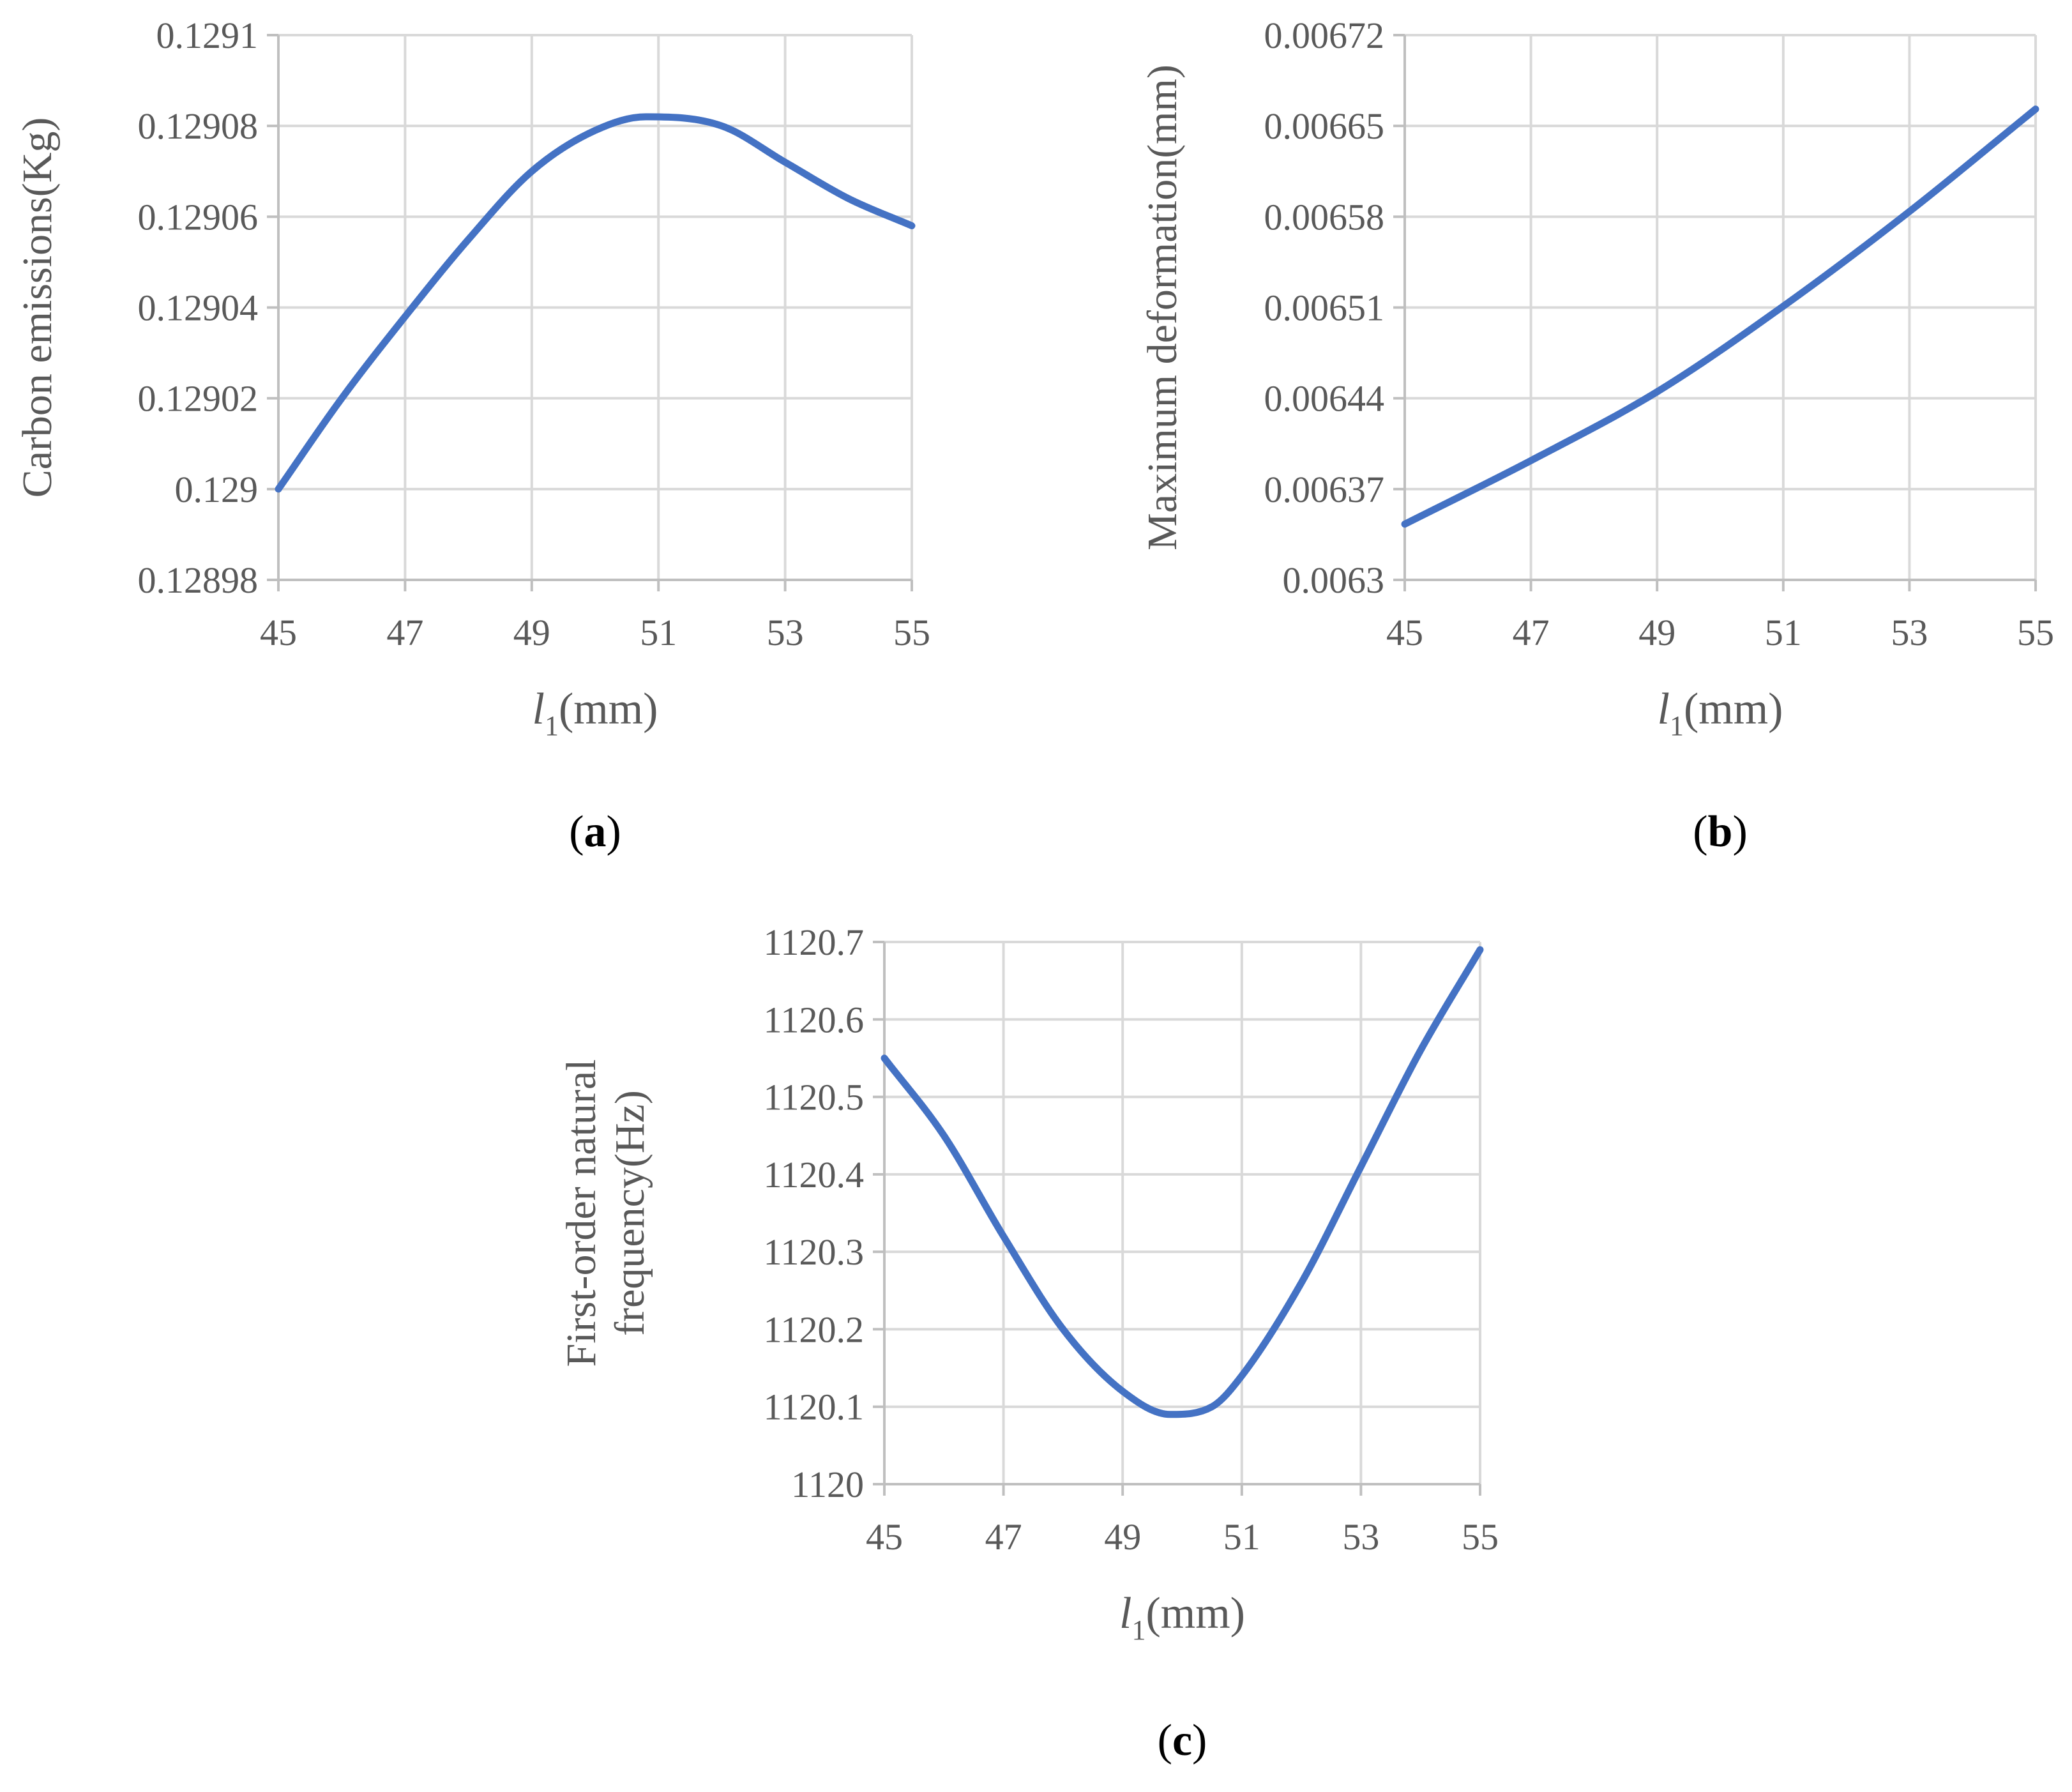  I want to click on y-axis-title-line: Carbon emissions(Kg), so click(37, 308).